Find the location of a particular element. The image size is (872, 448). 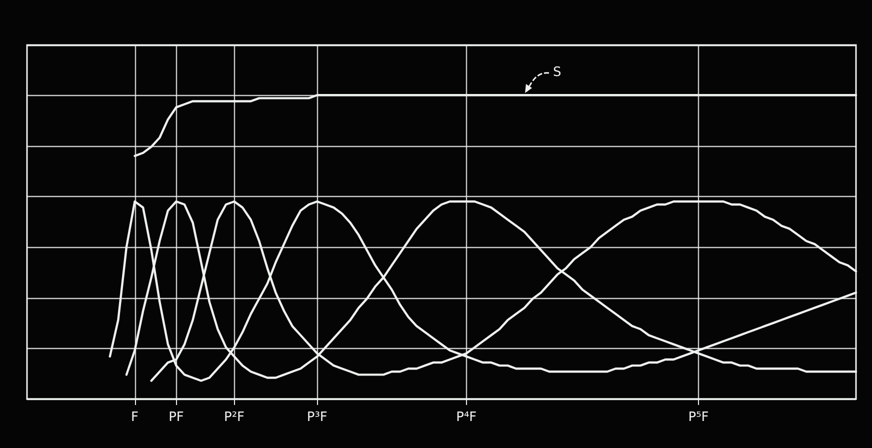

x-tick-label: PF is located at coordinates (176, 417).